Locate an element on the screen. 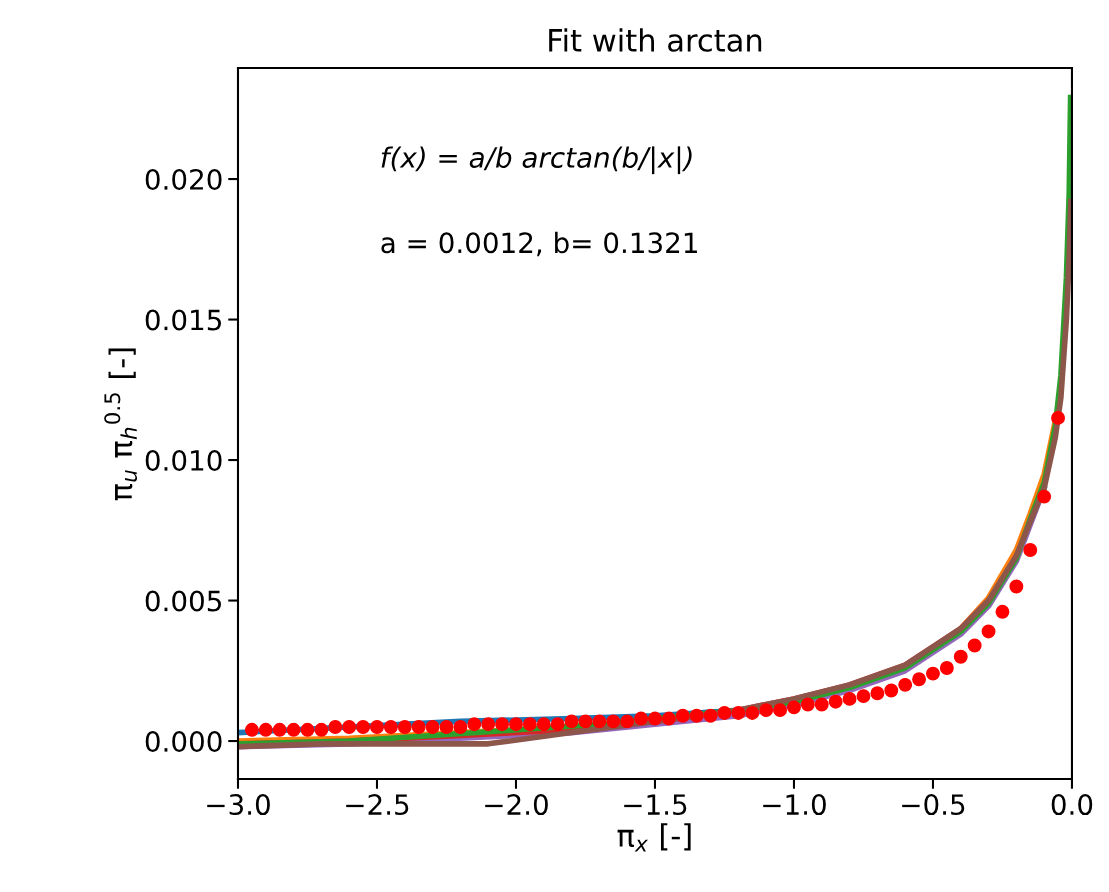 The width and height of the screenshot is (1109, 892). y-tick-label: 0.000 is located at coordinates (183, 741).